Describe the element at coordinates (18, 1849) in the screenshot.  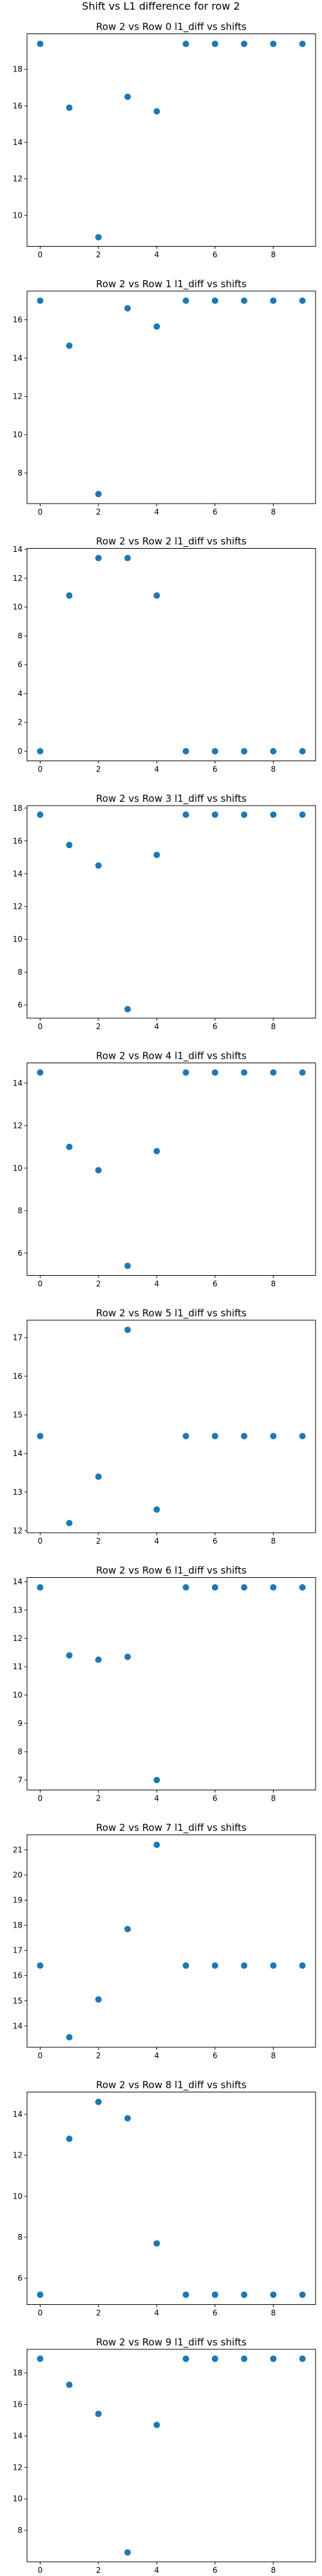
I see `y-tick-label: 21` at that location.